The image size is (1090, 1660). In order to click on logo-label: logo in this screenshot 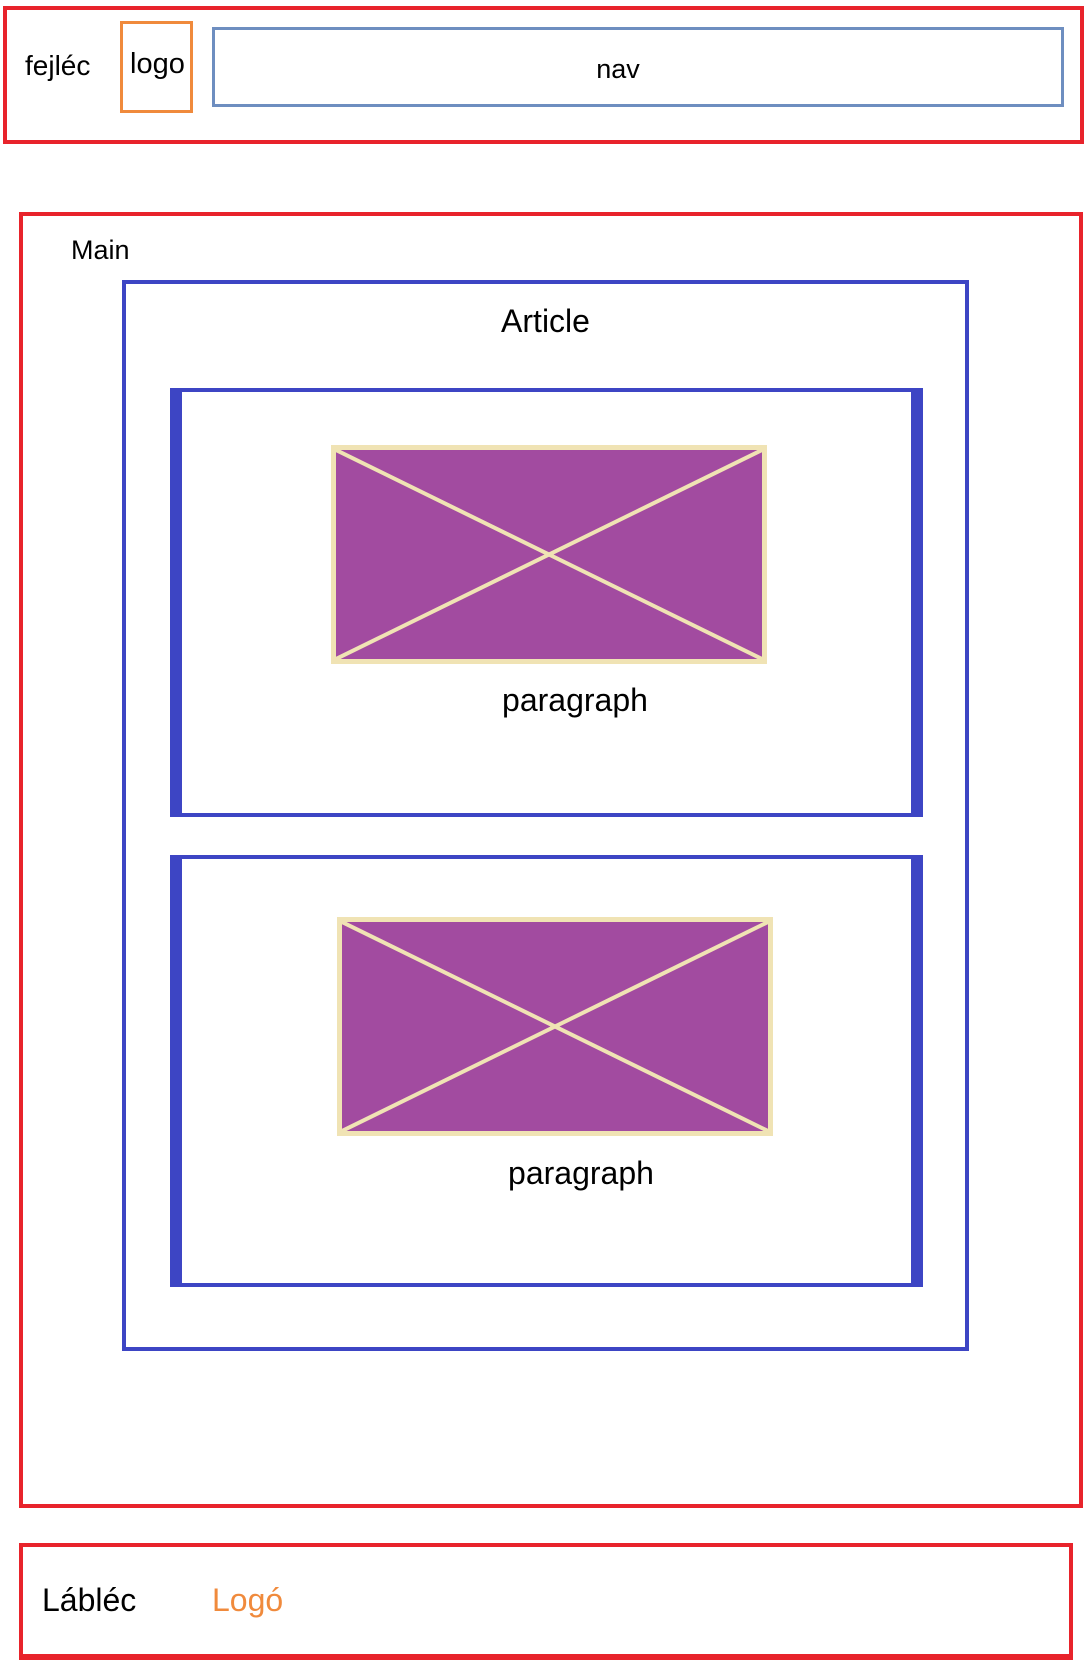, I will do `click(157, 64)`.